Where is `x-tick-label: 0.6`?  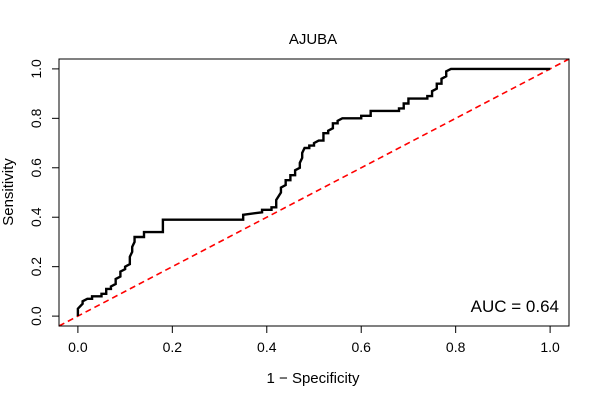 x-tick-label: 0.6 is located at coordinates (361, 347).